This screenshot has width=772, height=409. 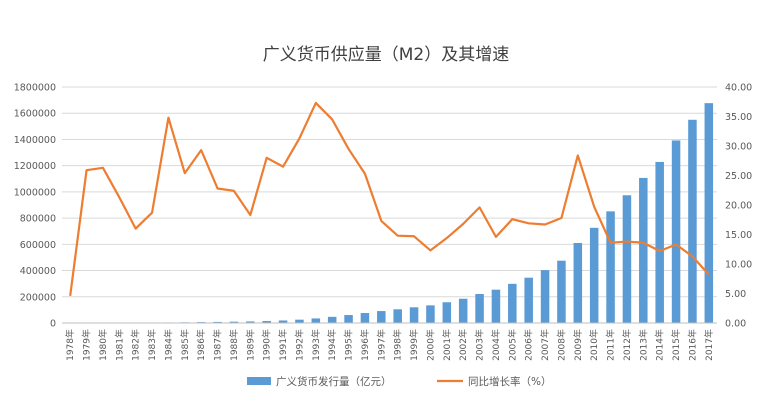 I want to click on x-tick-label: 2009年, so click(x=578, y=345).